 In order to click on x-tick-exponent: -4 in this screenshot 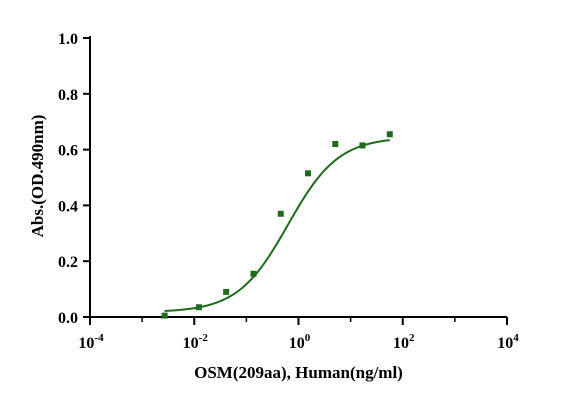, I will do `click(99, 338)`.